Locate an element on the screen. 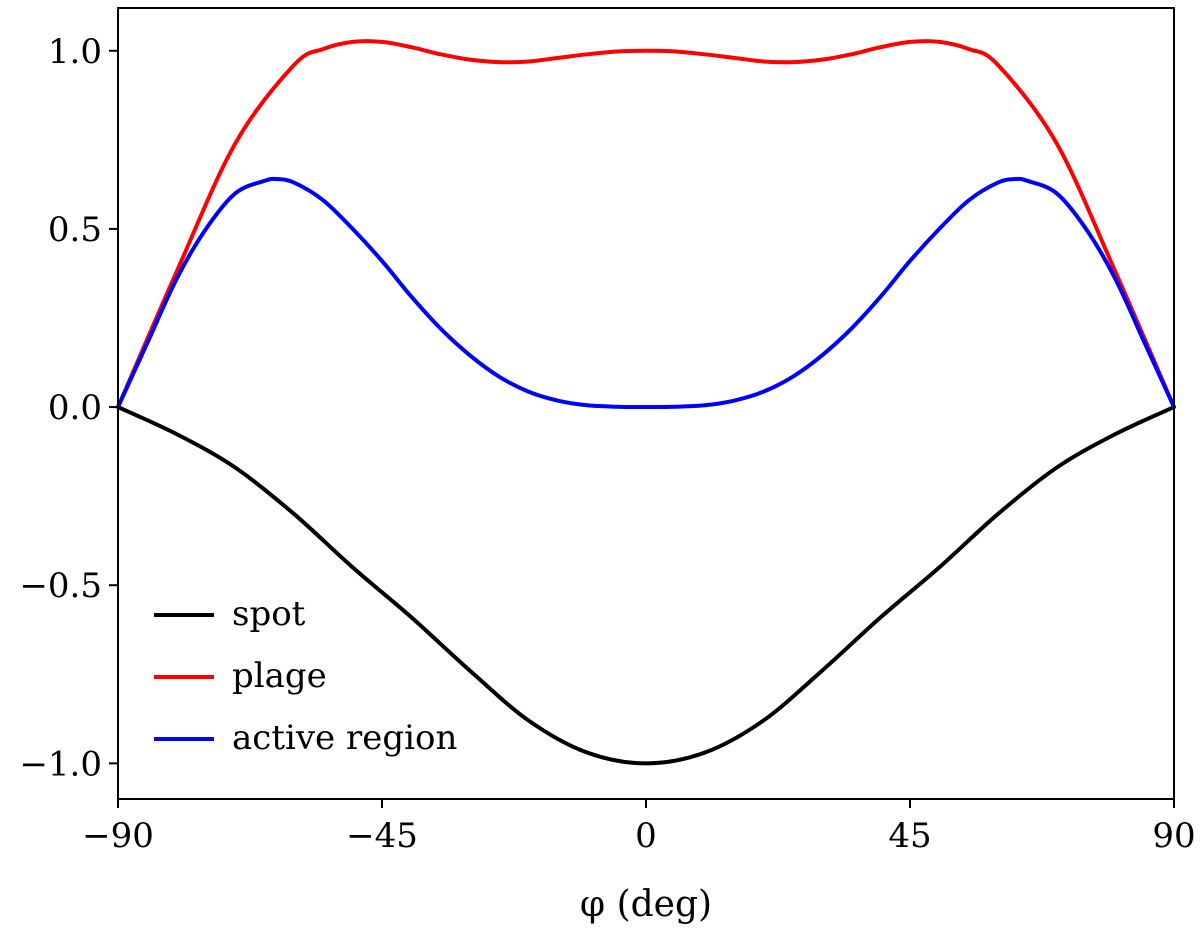  x-tick-label: 90 is located at coordinates (1173, 836).